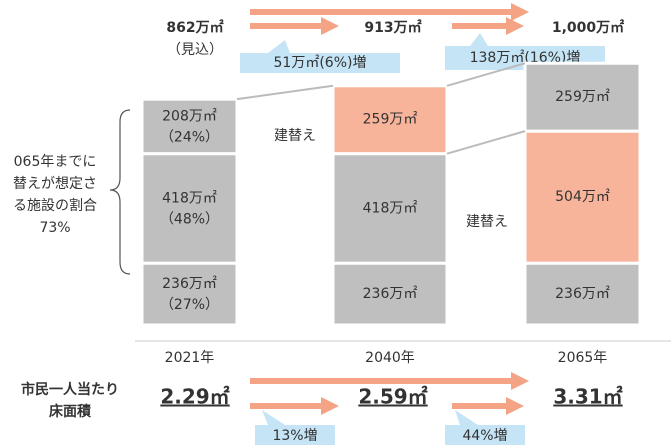 This screenshot has height=445, width=671. I want to click on increase-label: 51万㎡(6%)増, so click(320, 63).